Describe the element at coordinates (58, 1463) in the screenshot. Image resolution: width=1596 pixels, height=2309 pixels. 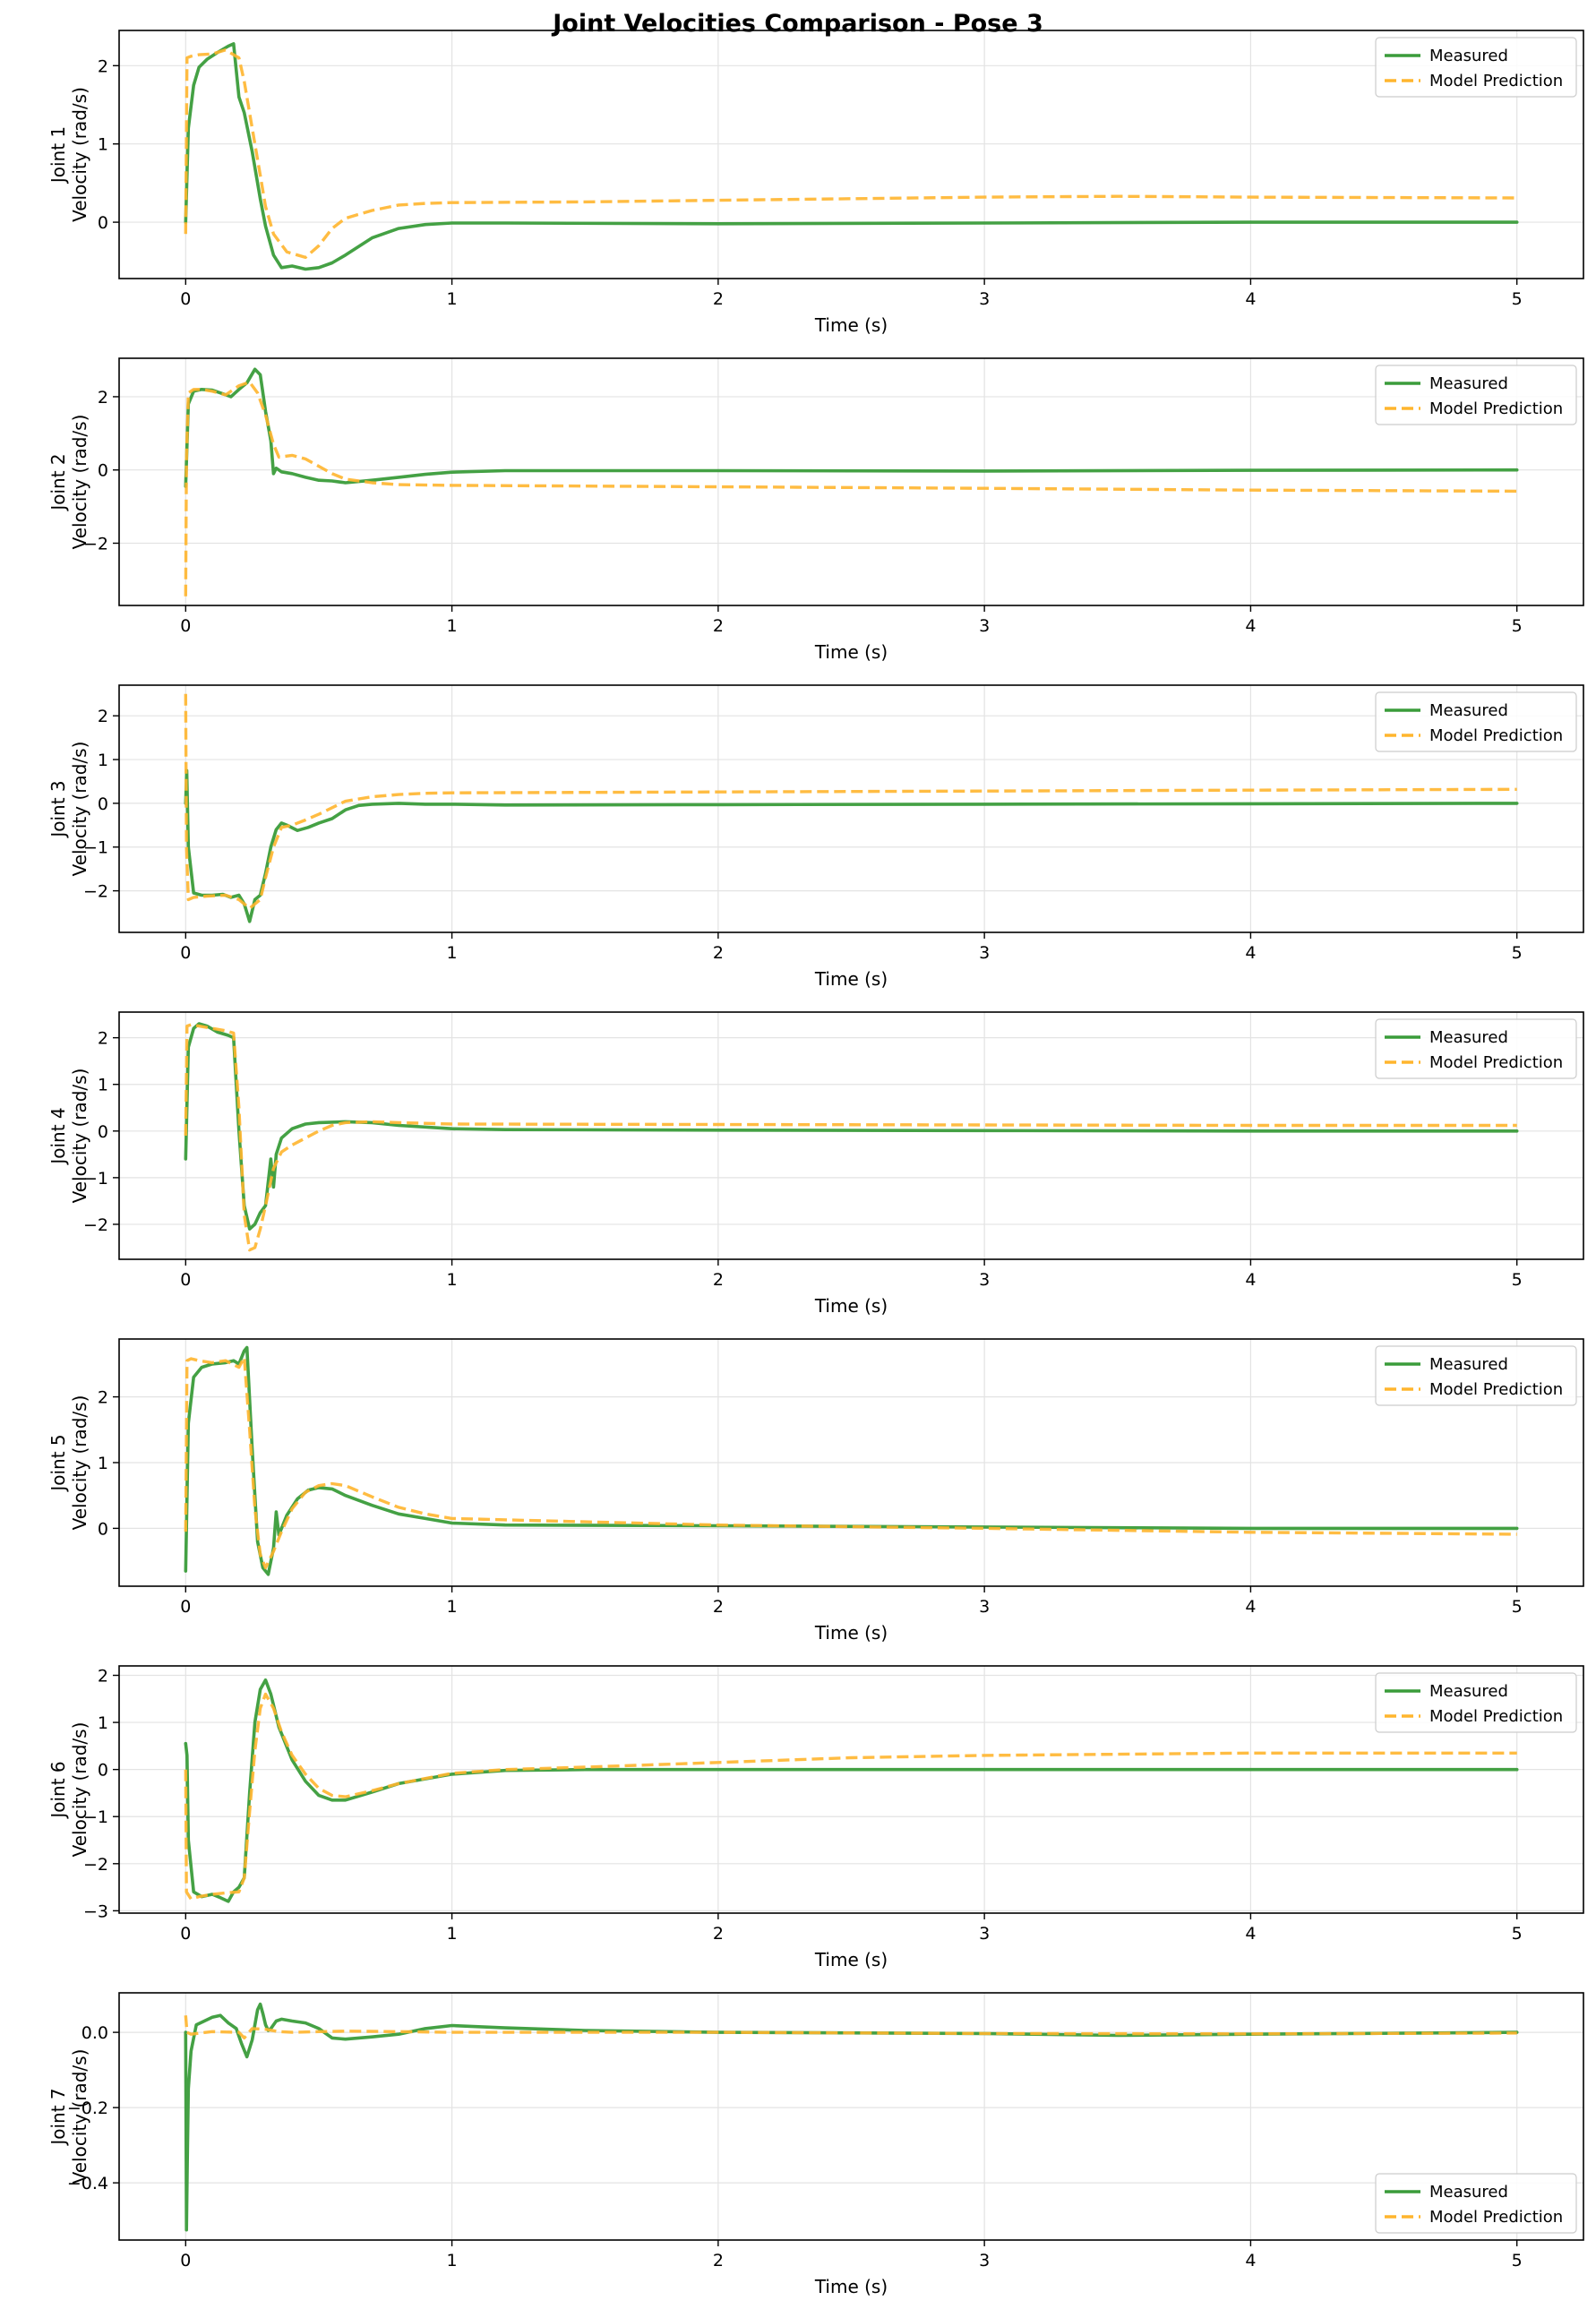
I see `y-axis-label-line: Joint 5` at that location.